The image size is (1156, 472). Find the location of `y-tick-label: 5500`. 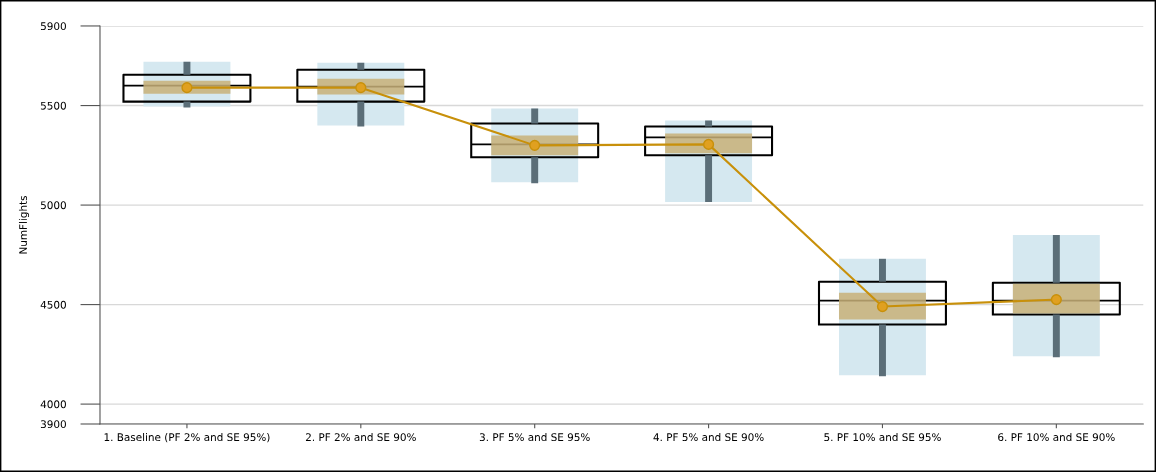

y-tick-label: 5500 is located at coordinates (53, 105).